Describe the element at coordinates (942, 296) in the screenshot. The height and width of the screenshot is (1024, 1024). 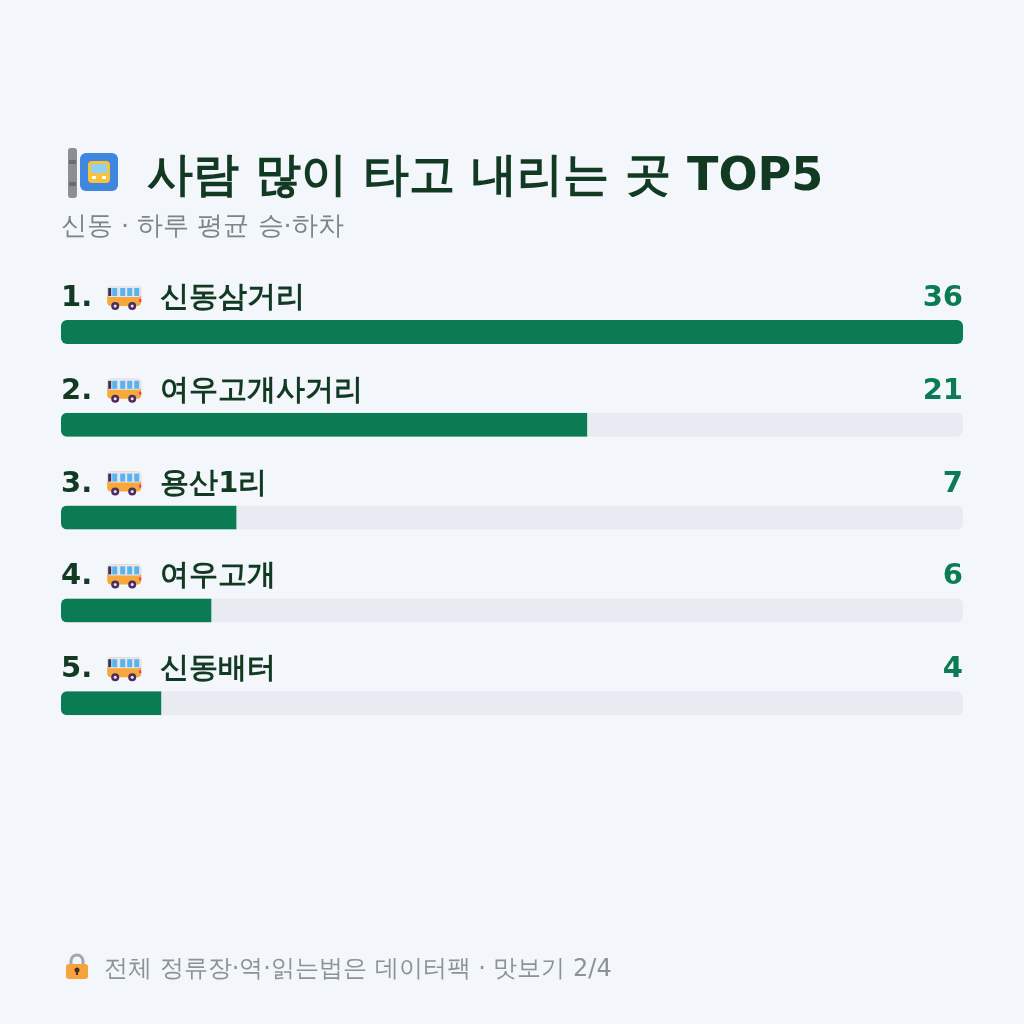
I see `data-label: 36` at that location.